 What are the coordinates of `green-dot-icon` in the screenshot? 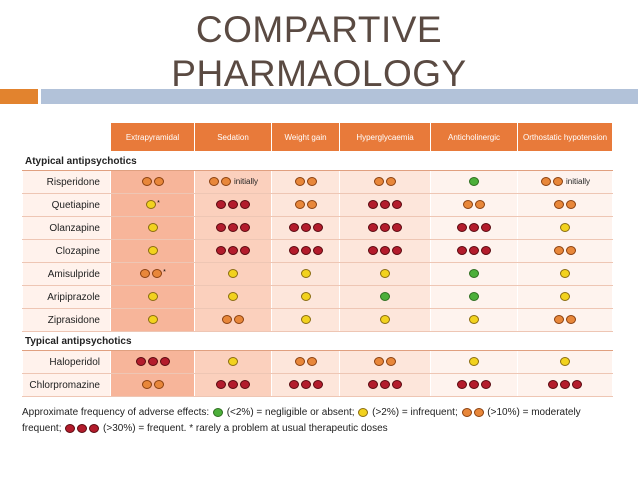 It's located at (474, 274).